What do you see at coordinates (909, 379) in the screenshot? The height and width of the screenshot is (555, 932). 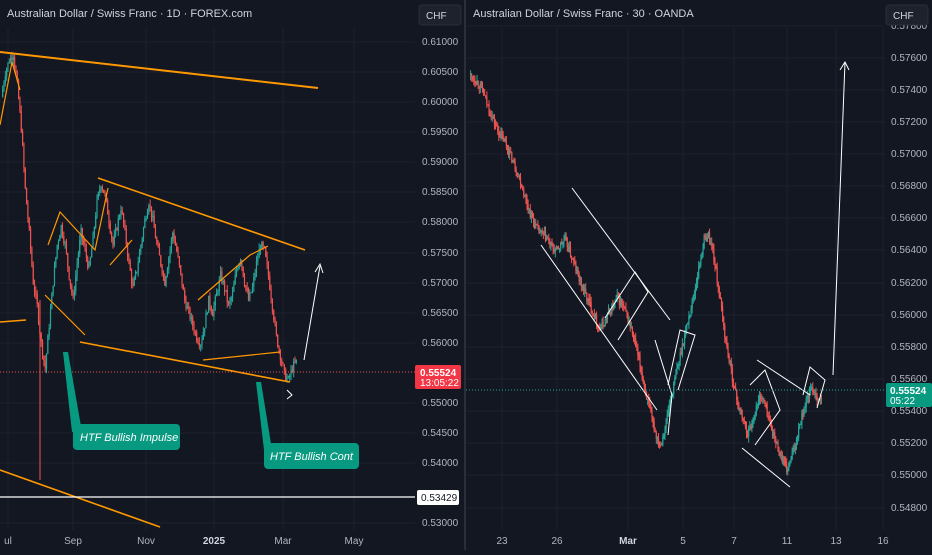 I see `price-tick-label: 0.55600` at bounding box center [909, 379].